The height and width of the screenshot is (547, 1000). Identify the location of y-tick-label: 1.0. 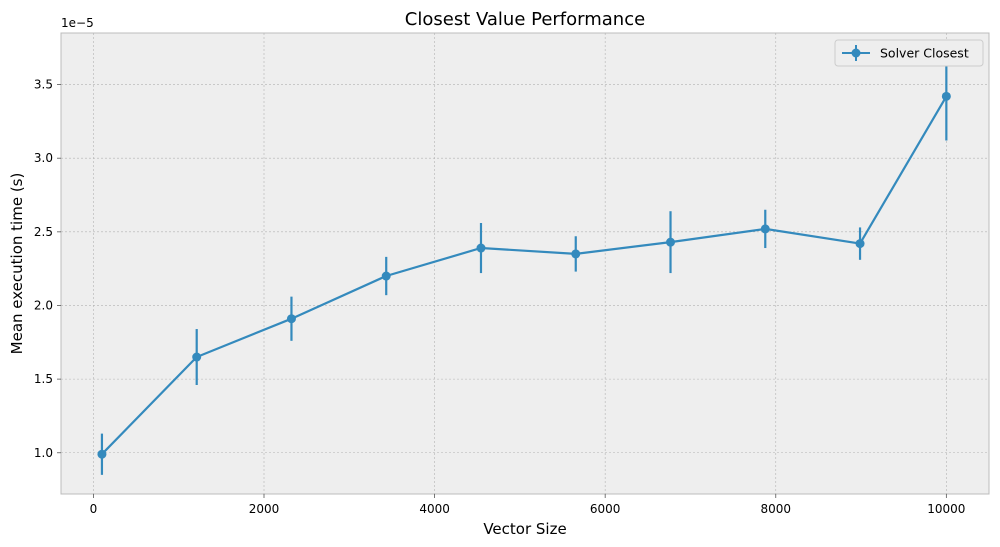
(43, 453).